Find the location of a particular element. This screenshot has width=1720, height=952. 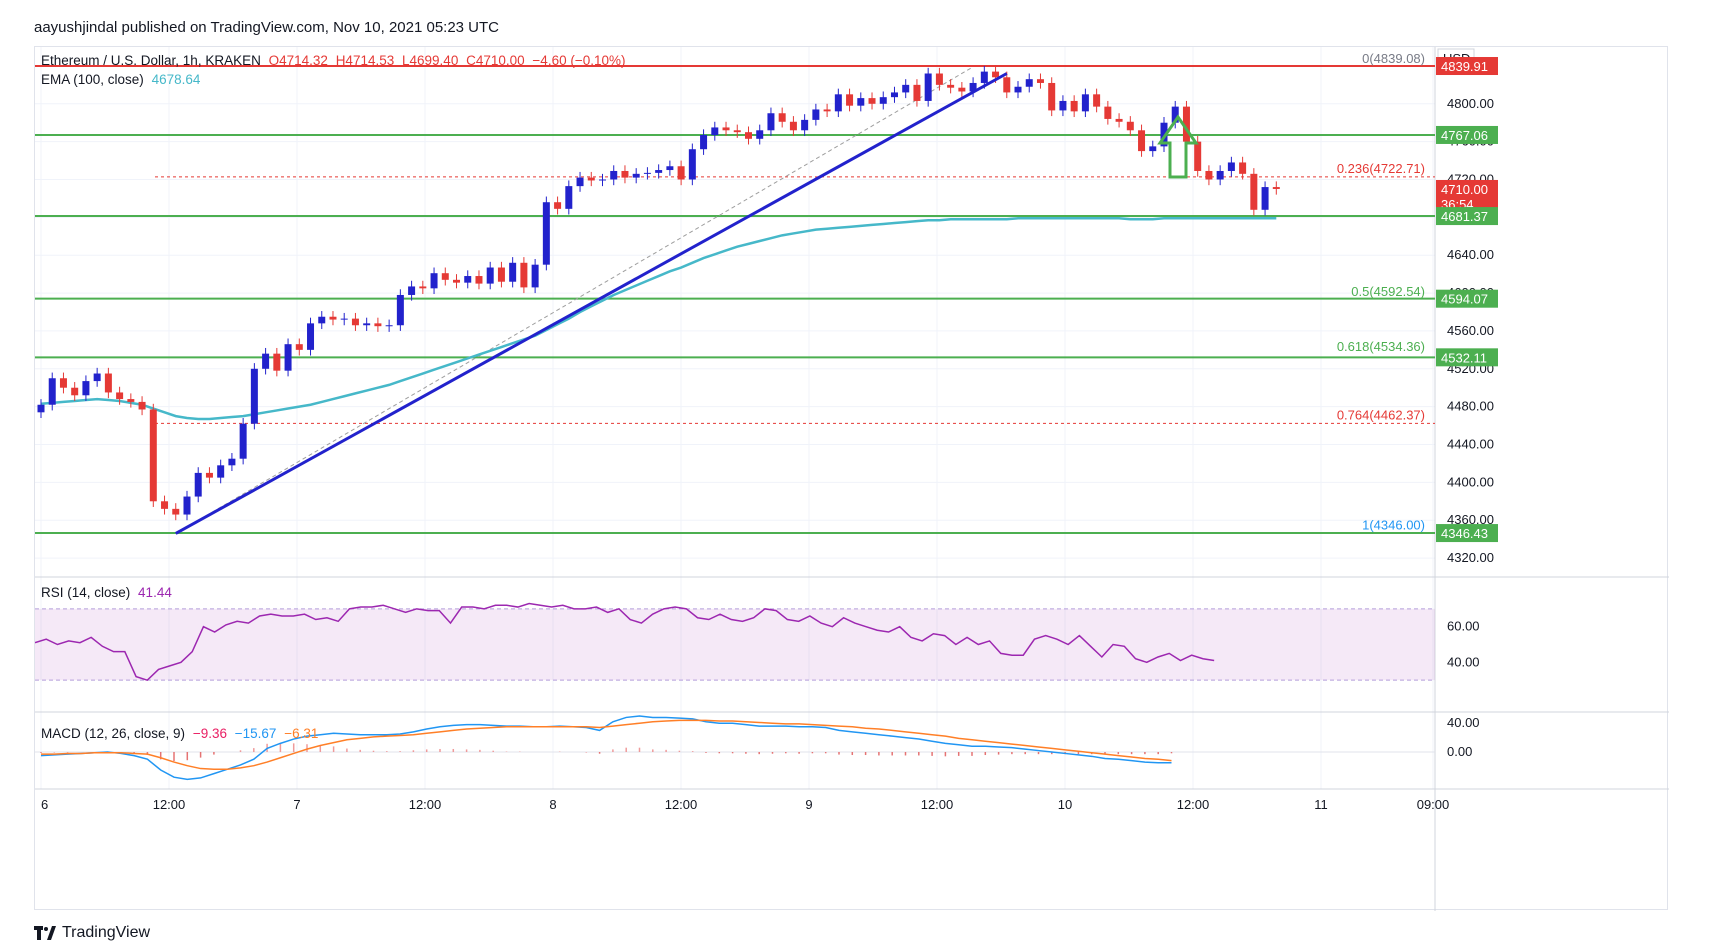

rsi-label: RSI (14, close) is located at coordinates (86, 592).